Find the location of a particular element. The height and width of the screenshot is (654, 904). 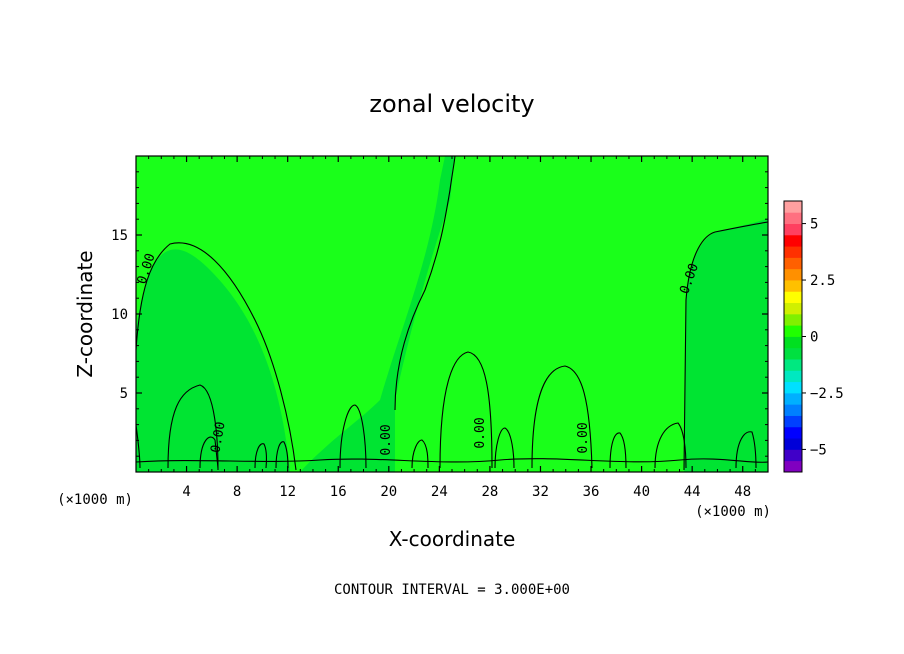

y-tick-label: 5 is located at coordinates (124, 394).